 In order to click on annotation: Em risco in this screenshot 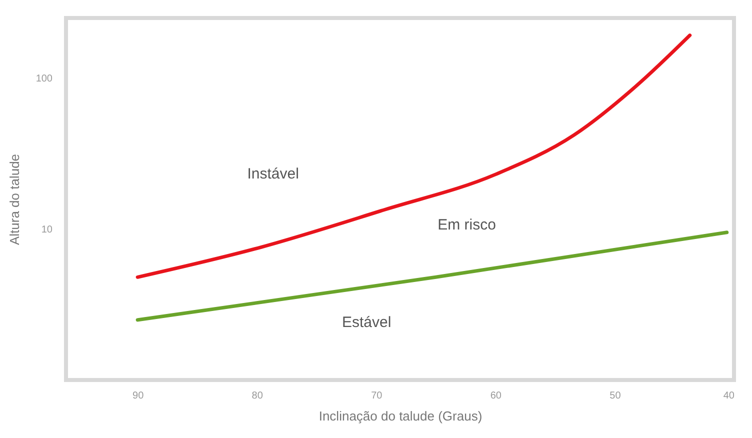, I will do `click(467, 225)`.